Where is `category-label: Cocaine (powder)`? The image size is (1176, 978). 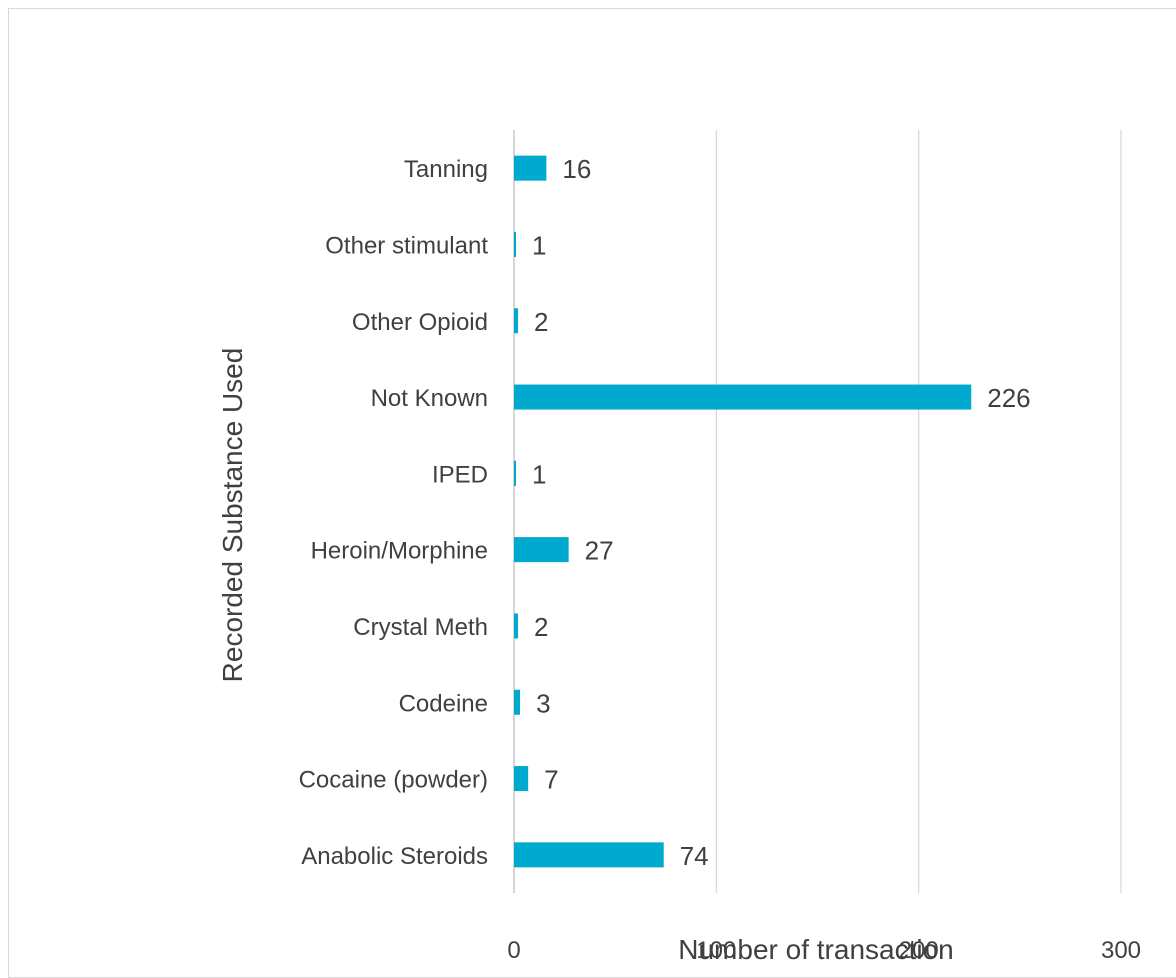
category-label: Cocaine (powder) is located at coordinates (393, 780).